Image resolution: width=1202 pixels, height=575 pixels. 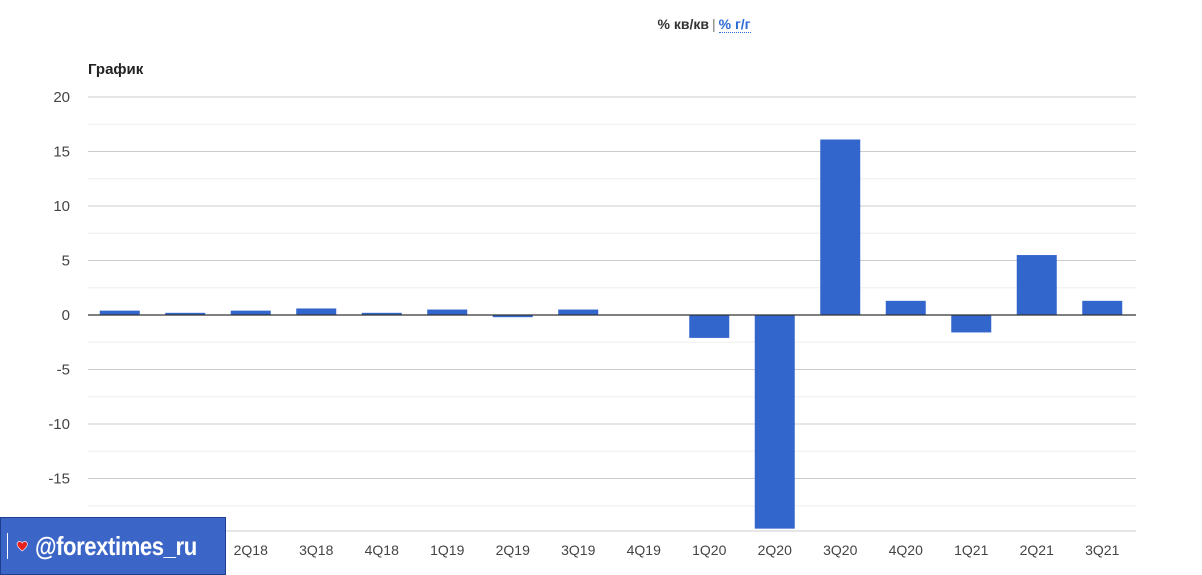 What do you see at coordinates (382, 550) in the screenshot?
I see `x-tick-label: 4Q18` at bounding box center [382, 550].